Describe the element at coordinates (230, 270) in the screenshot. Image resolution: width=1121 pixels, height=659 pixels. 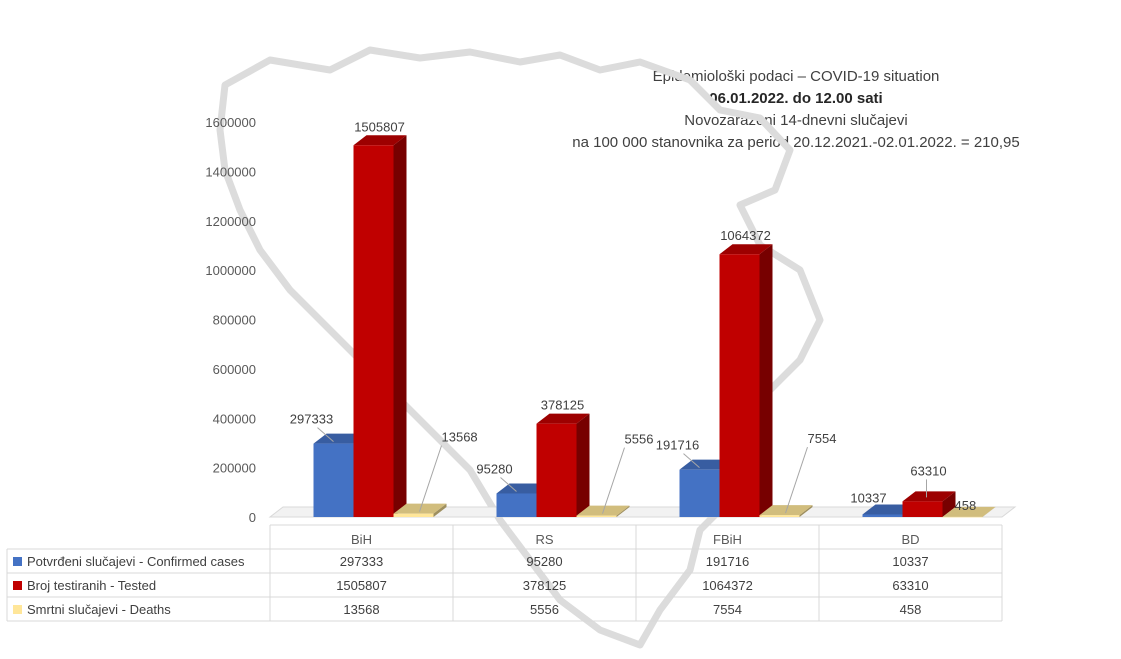
I see `y-tick-label: 1000000` at that location.